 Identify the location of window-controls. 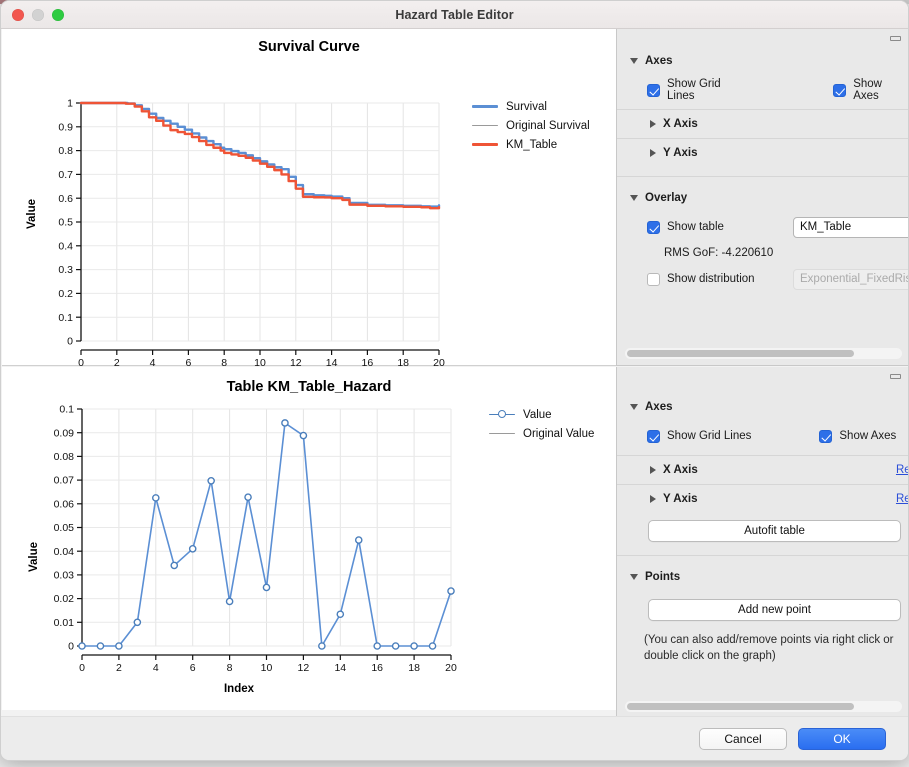
(38, 15).